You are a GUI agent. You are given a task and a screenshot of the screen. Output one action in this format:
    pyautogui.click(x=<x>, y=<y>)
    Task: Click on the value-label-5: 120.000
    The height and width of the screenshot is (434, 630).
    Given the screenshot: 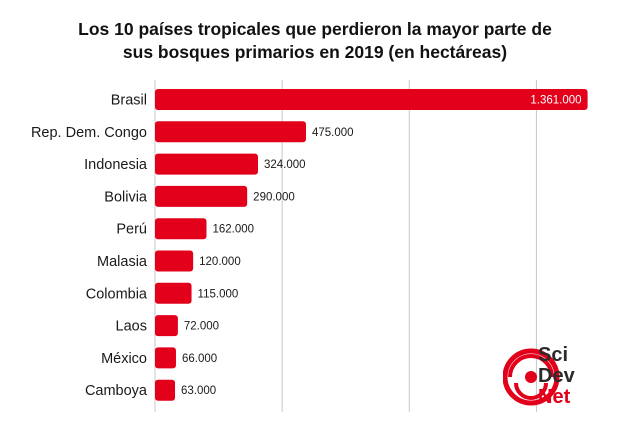 What is the action you would take?
    pyautogui.click(x=220, y=262)
    